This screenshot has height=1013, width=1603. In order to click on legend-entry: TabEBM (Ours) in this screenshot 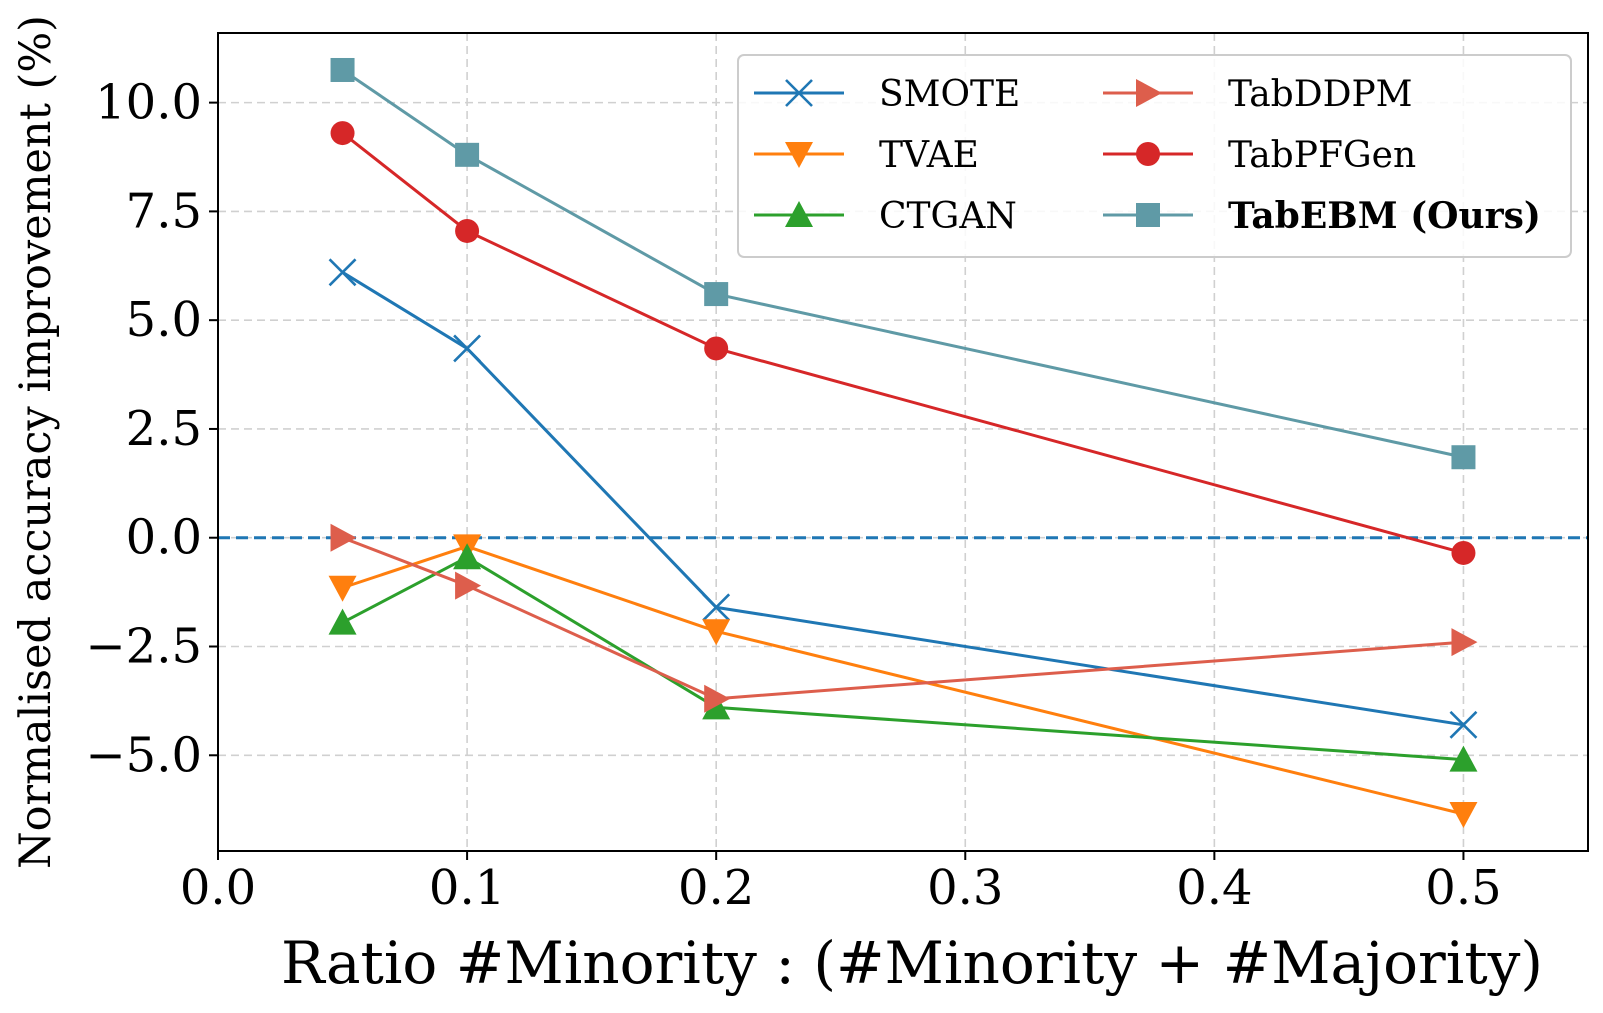, I will do `click(1322, 216)`.